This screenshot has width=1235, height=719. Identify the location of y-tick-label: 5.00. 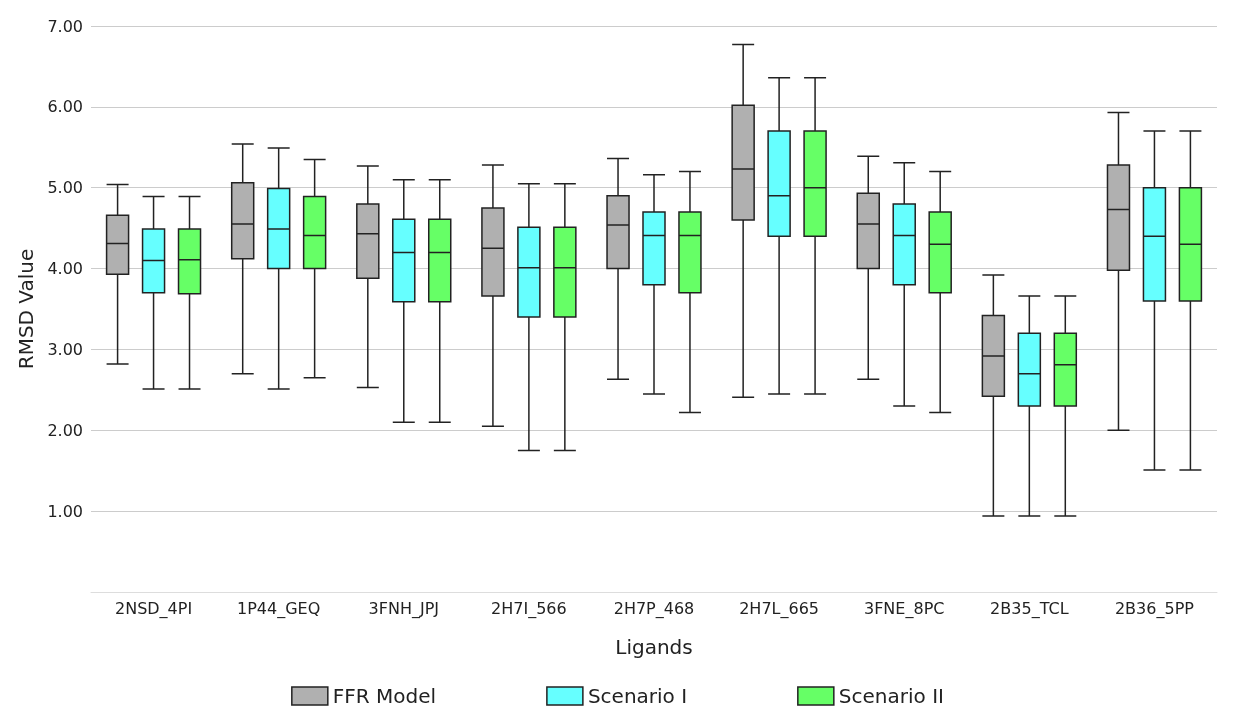
(65, 188).